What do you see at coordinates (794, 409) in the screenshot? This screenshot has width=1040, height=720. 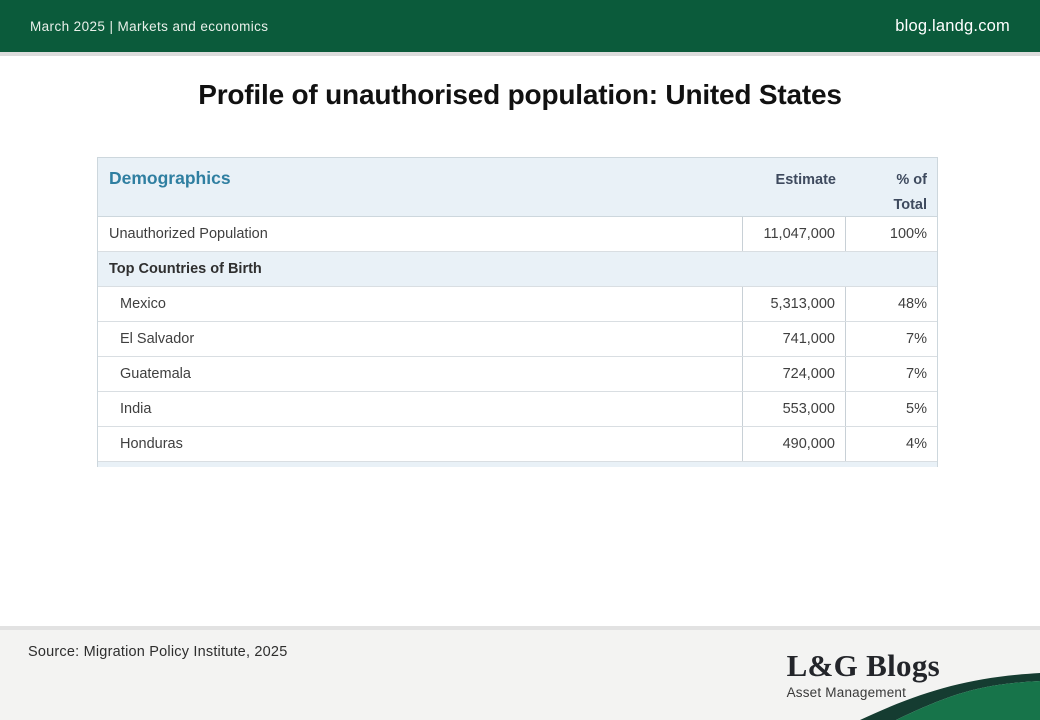 I see `row-estimate: 553,000` at bounding box center [794, 409].